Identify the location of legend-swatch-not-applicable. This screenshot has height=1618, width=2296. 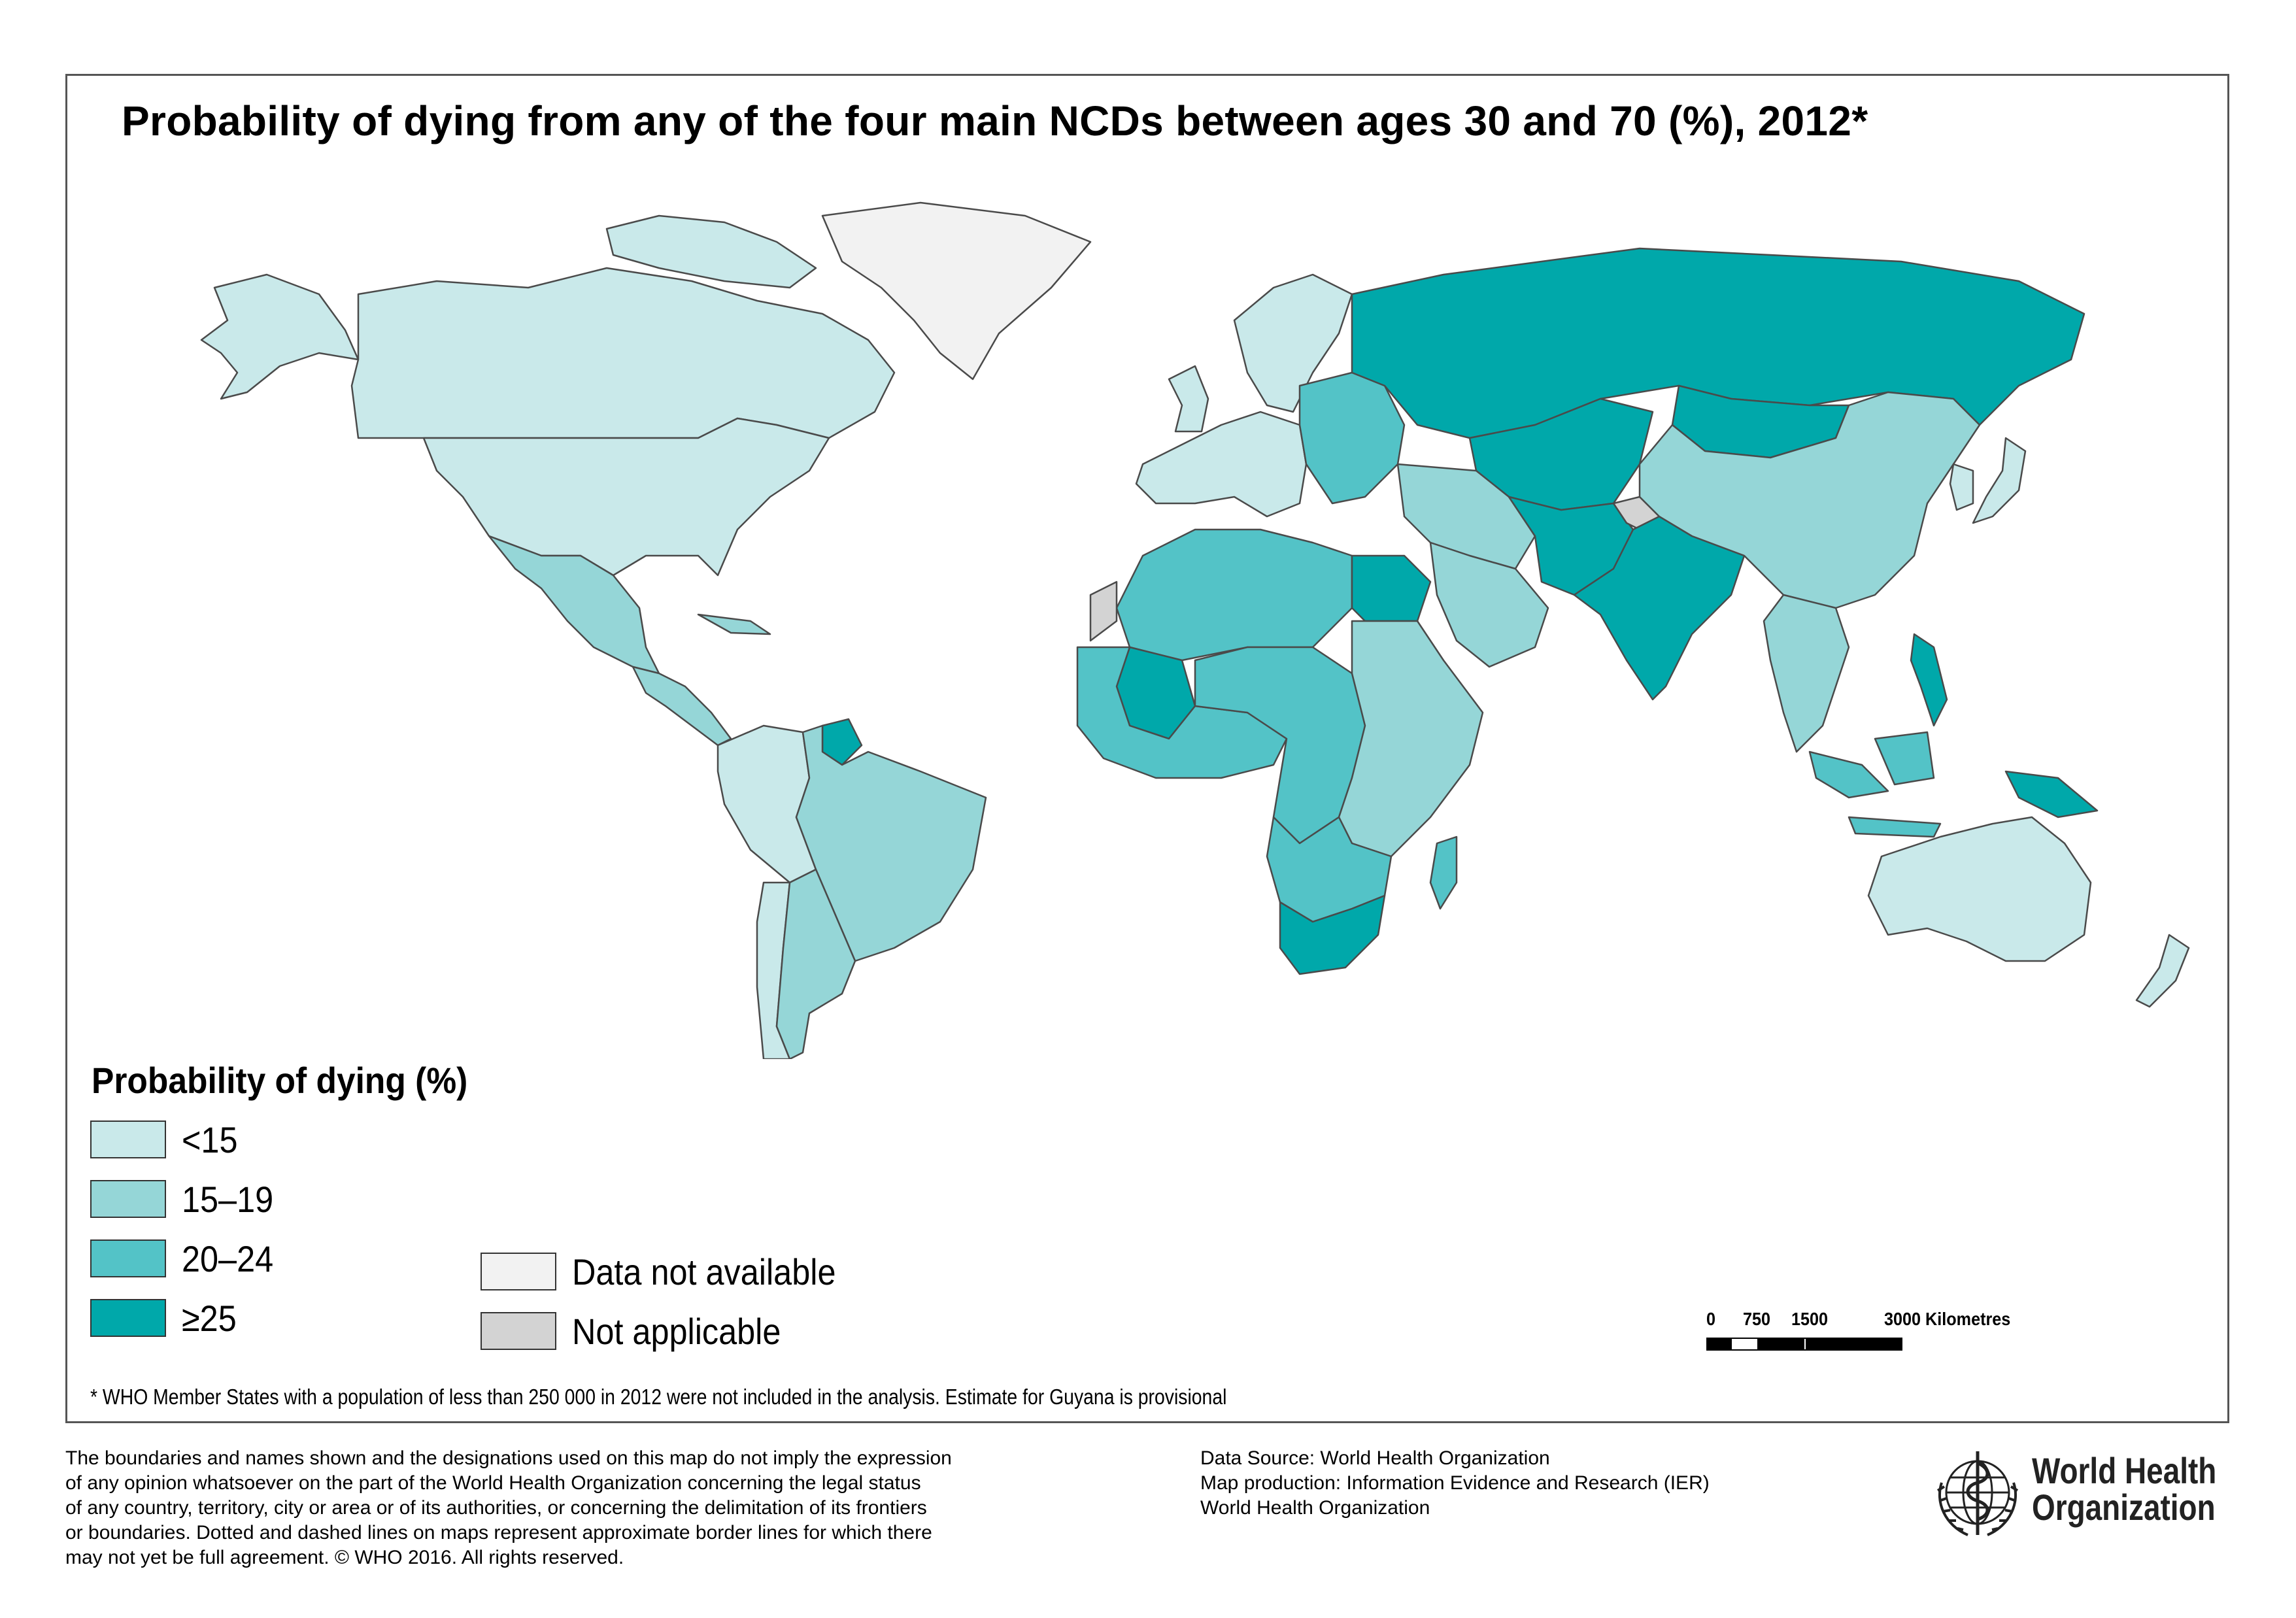
(518, 1331).